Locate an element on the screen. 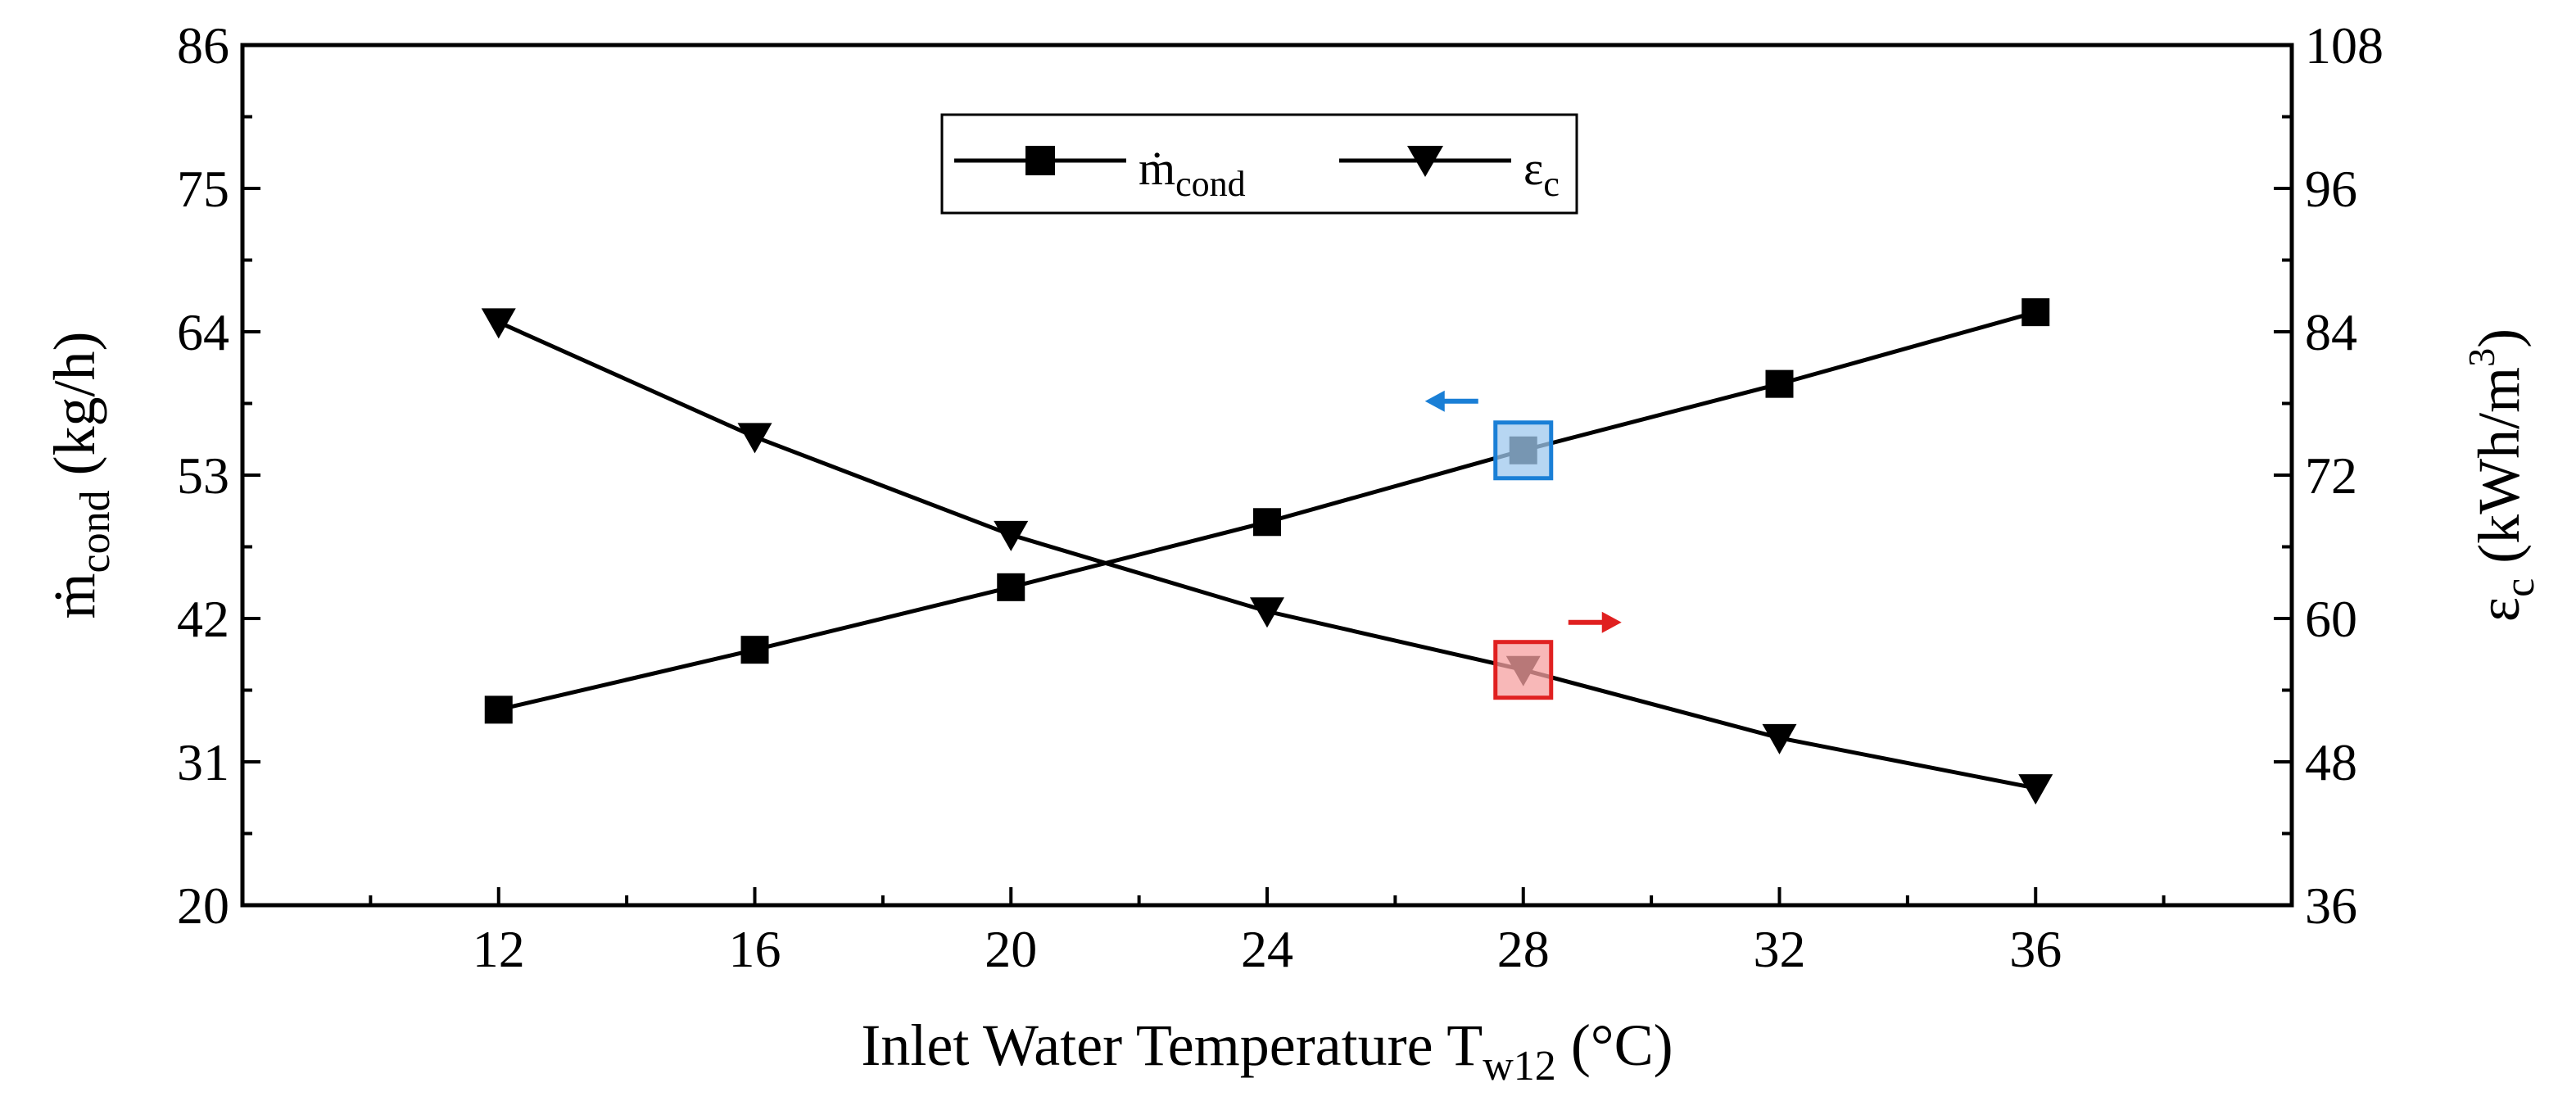 This screenshot has width=2576, height=1110. right-tick-label: 84 is located at coordinates (2331, 332).